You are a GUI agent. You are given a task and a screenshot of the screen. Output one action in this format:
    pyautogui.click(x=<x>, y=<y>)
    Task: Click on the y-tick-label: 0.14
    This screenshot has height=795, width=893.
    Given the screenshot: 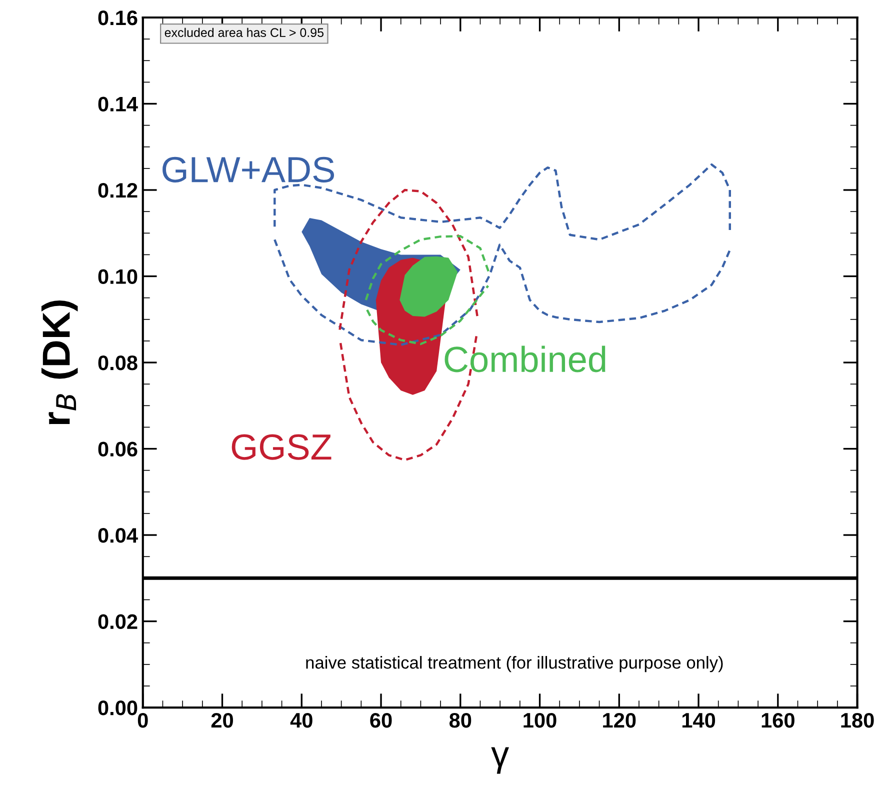 What is the action you would take?
    pyautogui.click(x=118, y=104)
    